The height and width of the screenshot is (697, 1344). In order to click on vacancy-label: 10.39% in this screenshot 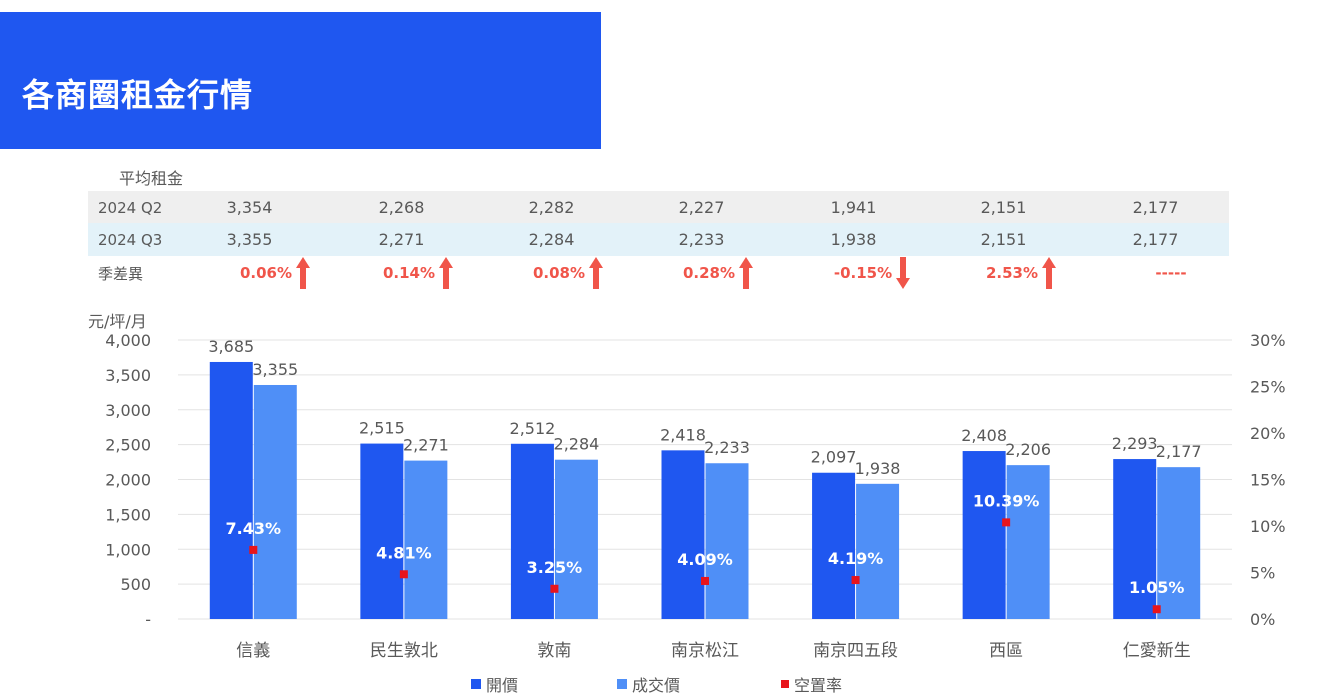, I will do `click(1006, 500)`.